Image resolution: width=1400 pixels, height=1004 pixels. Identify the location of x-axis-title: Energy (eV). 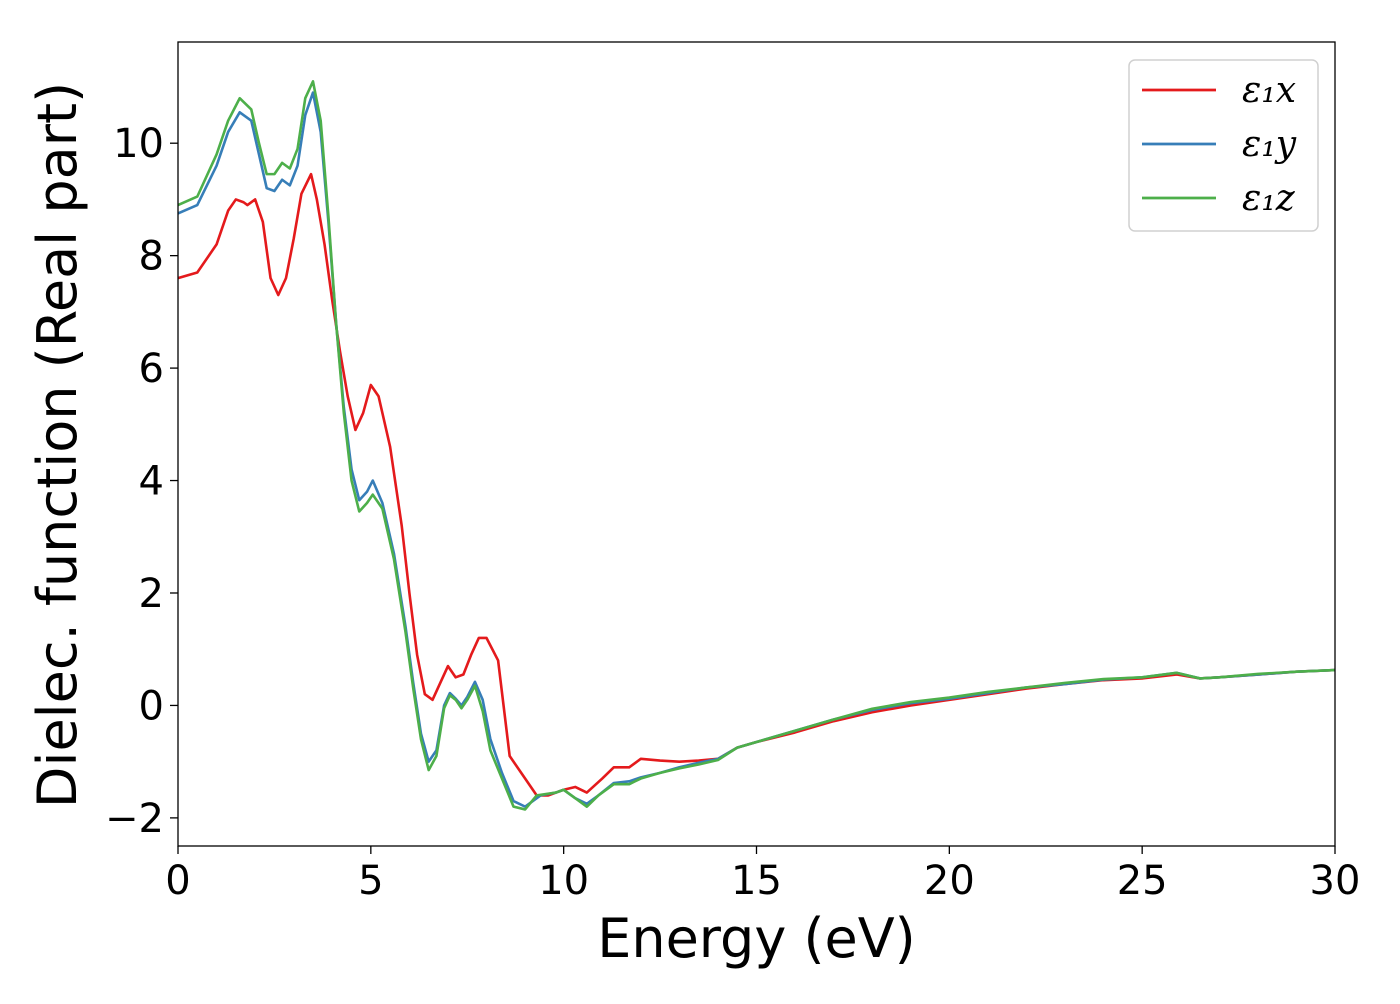
(756, 938).